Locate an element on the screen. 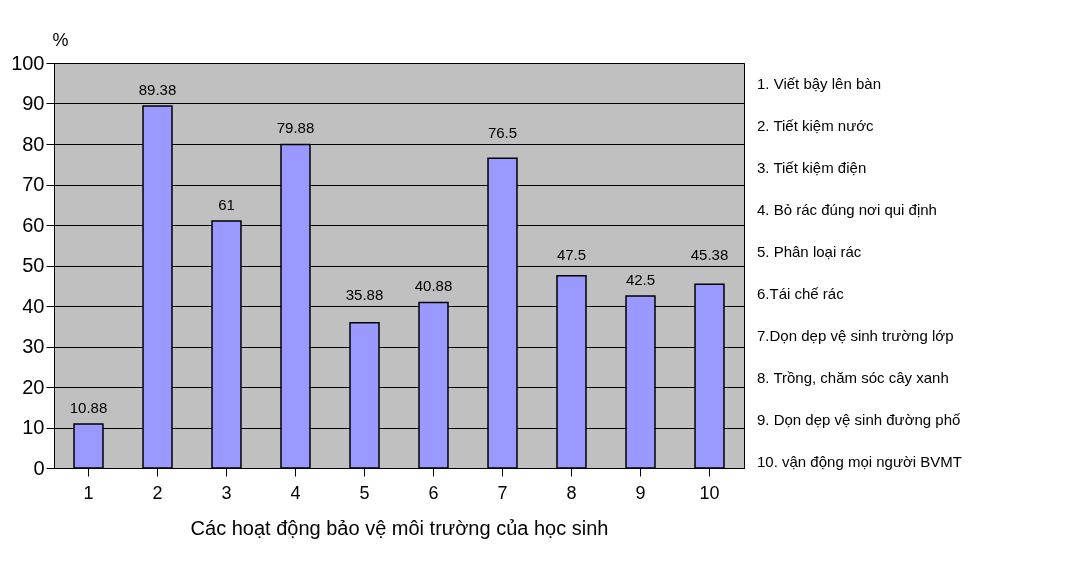 Image resolution: width=1070 pixels, height=580 pixels. data-label: 42.5 is located at coordinates (640, 279).